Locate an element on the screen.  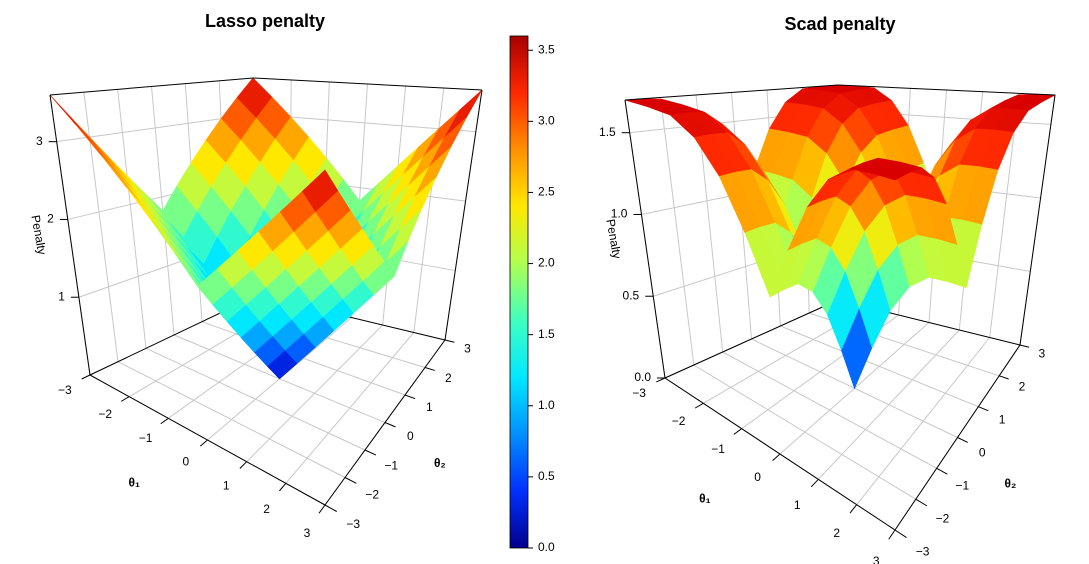
z-tick-label: 3 is located at coordinates (39, 141).